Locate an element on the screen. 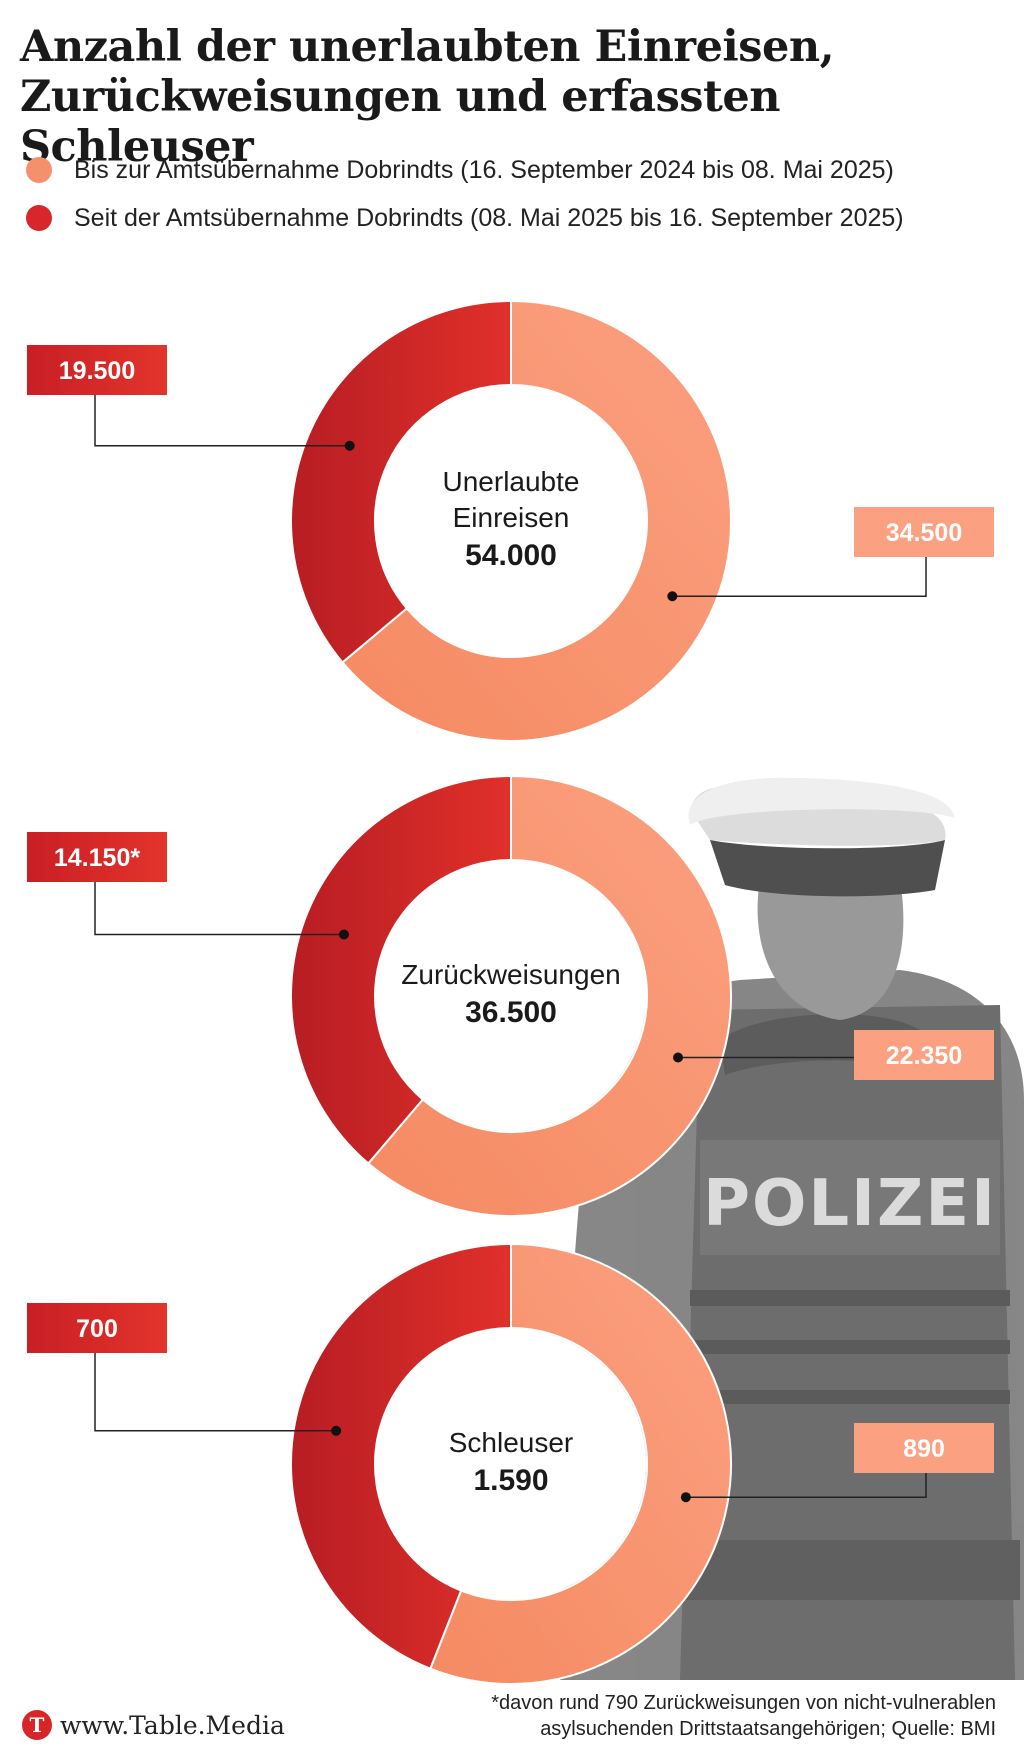  donut-center-label: Einreisen is located at coordinates (511, 517).